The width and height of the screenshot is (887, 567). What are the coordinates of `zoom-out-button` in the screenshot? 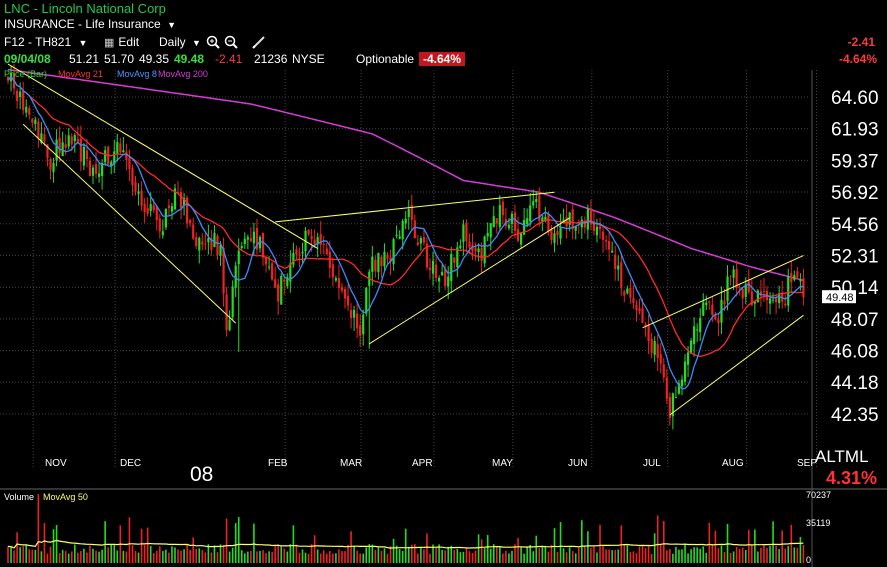 It's located at (231, 43).